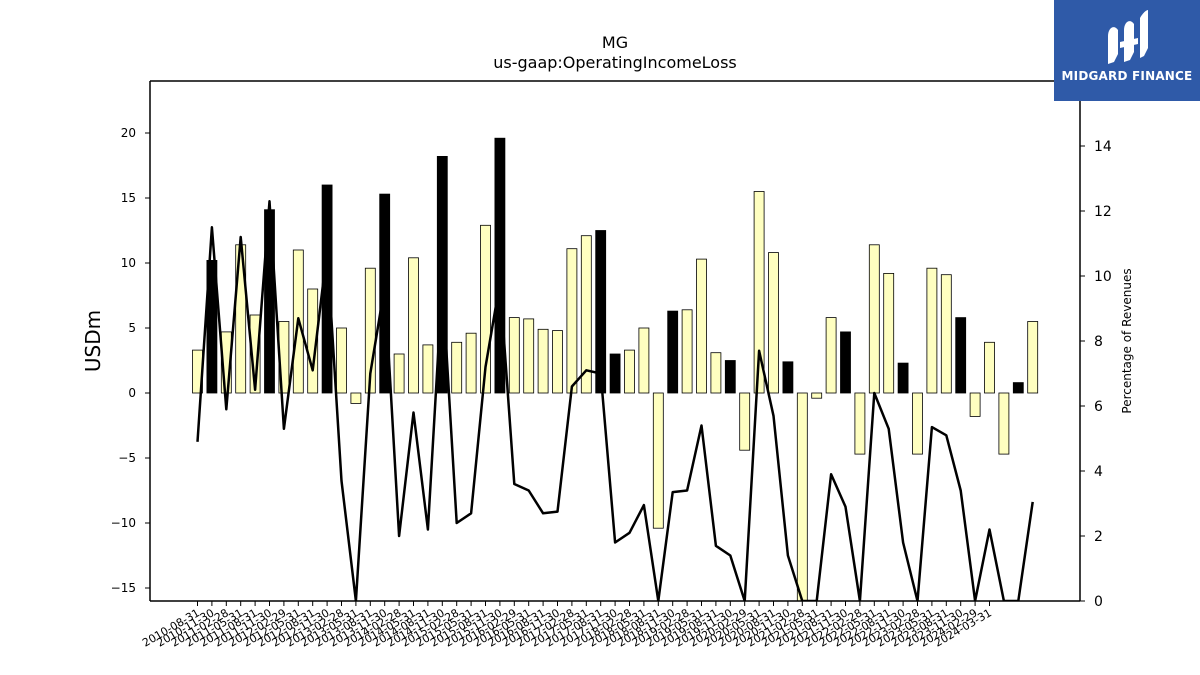 Image resolution: width=1200 pixels, height=675 pixels. Describe the element at coordinates (1098, 472) in the screenshot. I see `y2-tick-label: 4` at that location.